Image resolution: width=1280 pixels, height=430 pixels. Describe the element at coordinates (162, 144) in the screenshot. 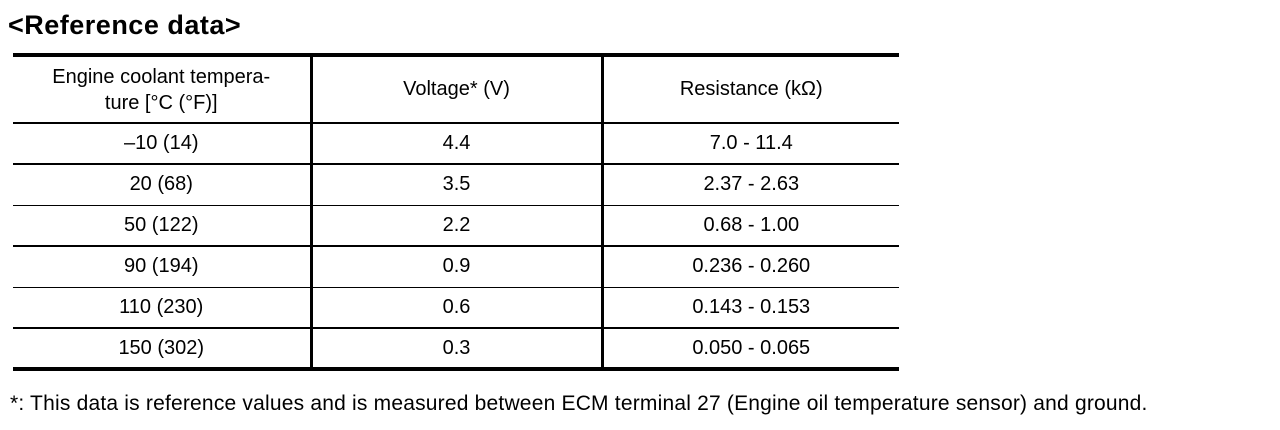

I see `cell-temperature: –10 (14)` at that location.